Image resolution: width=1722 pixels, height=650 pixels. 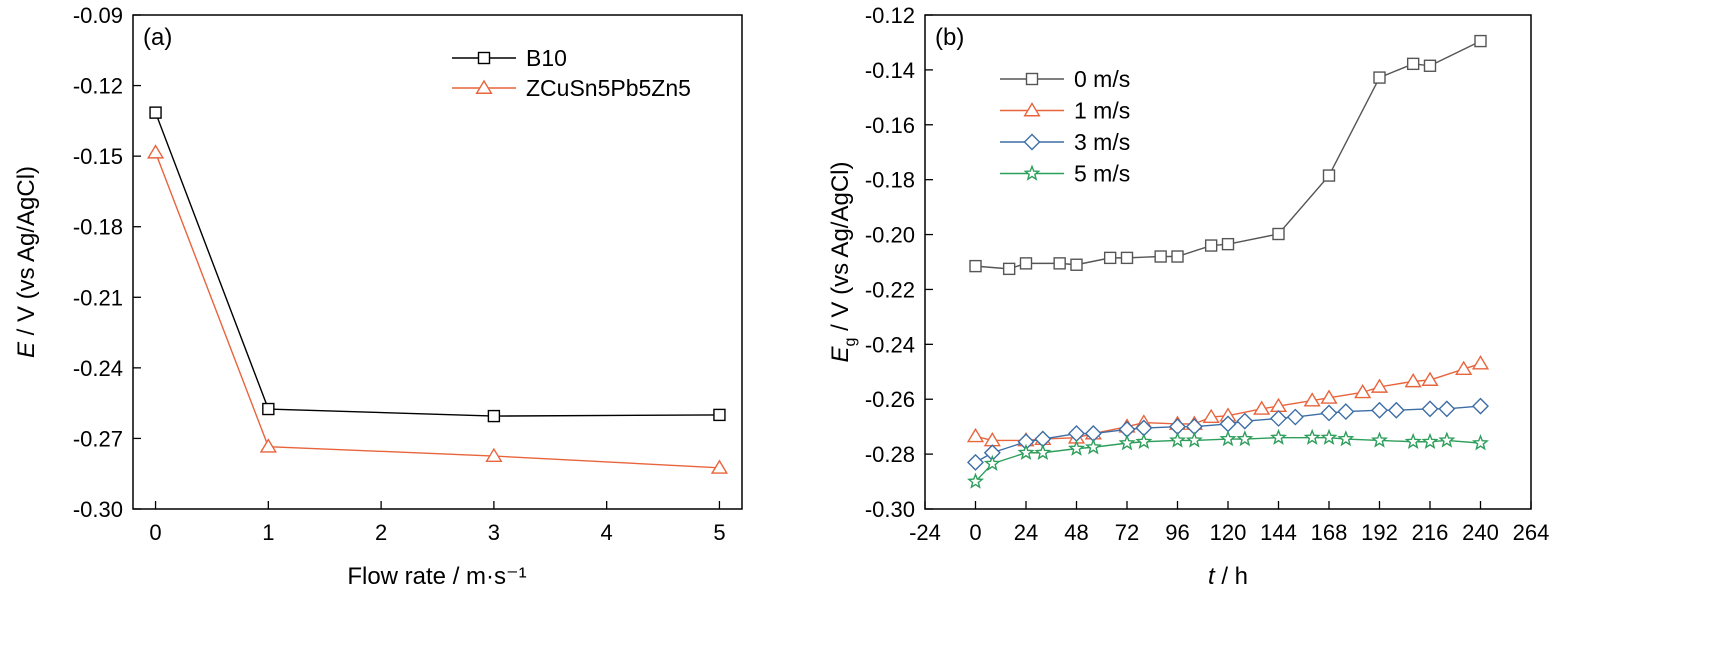 What do you see at coordinates (1076, 532) in the screenshot?
I see `x-tick-label: 48` at bounding box center [1076, 532].